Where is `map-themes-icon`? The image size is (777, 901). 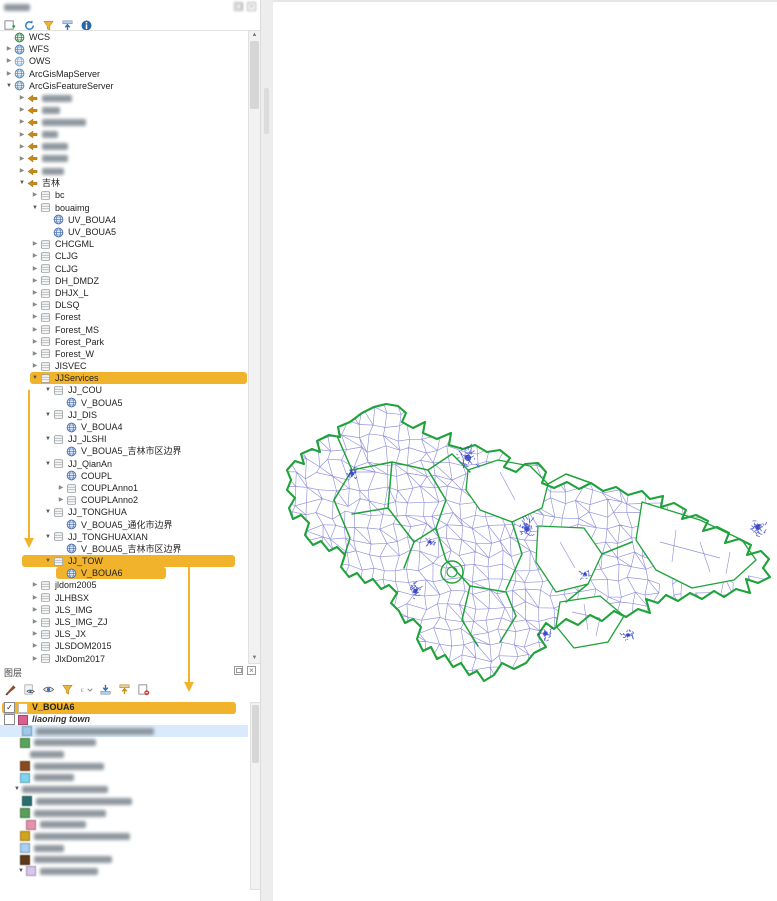
map-themes-icon is located at coordinates (29, 689).